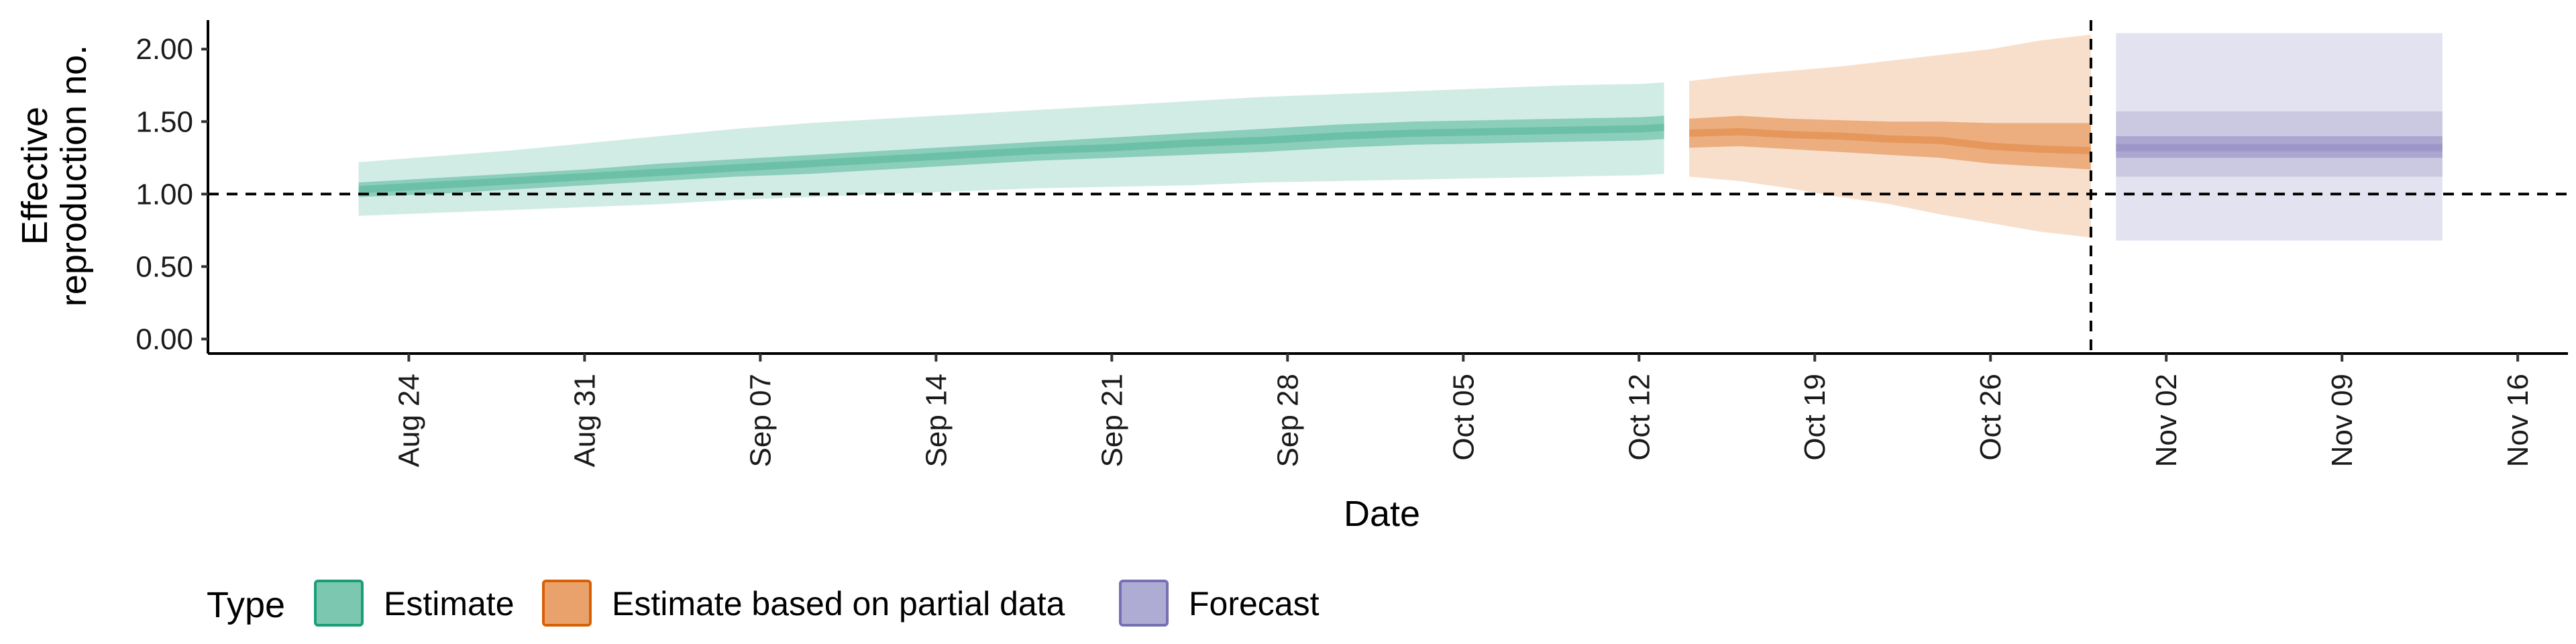  Describe the element at coordinates (1463, 417) in the screenshot. I see `x-tick-label: Oct 05` at that location.